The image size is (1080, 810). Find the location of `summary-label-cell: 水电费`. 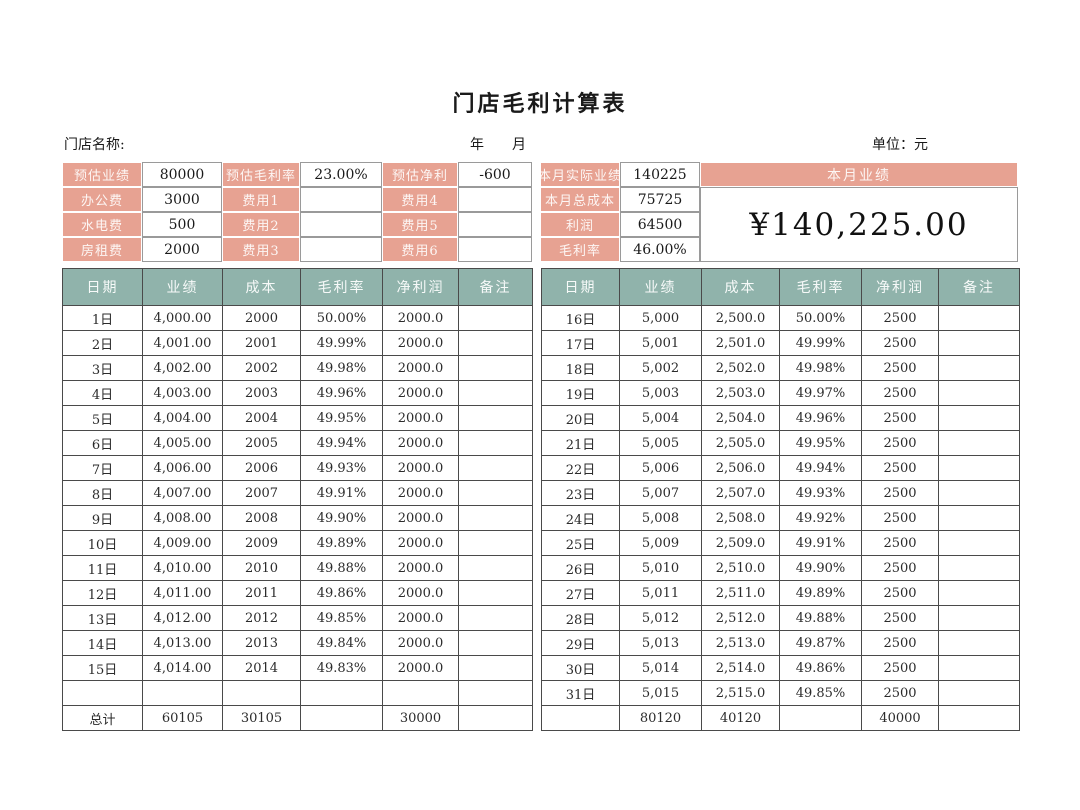

summary-label-cell: 水电费 is located at coordinates (102, 224).